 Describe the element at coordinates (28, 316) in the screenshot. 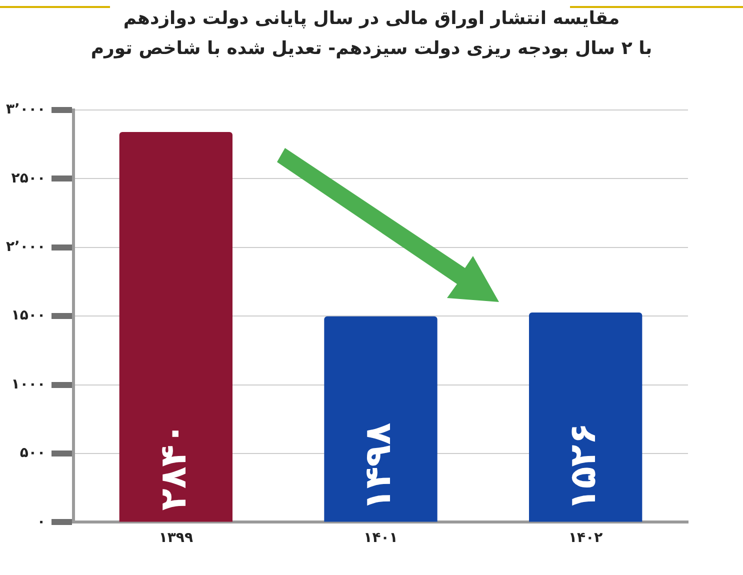

I see `y-tick-label: ۱۵۰۰` at that location.